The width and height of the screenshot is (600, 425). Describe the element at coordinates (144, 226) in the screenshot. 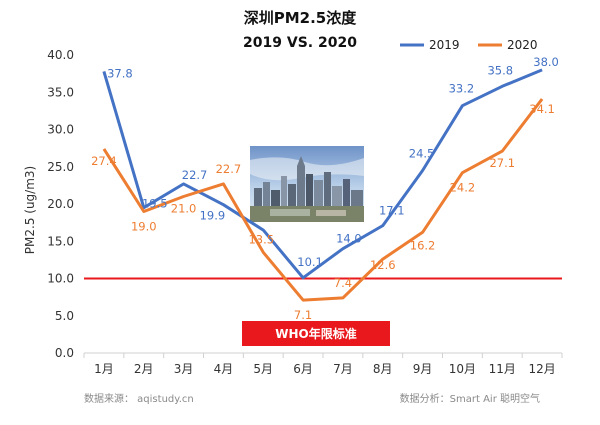

I see `data-label-2020: 19.0` at that location.